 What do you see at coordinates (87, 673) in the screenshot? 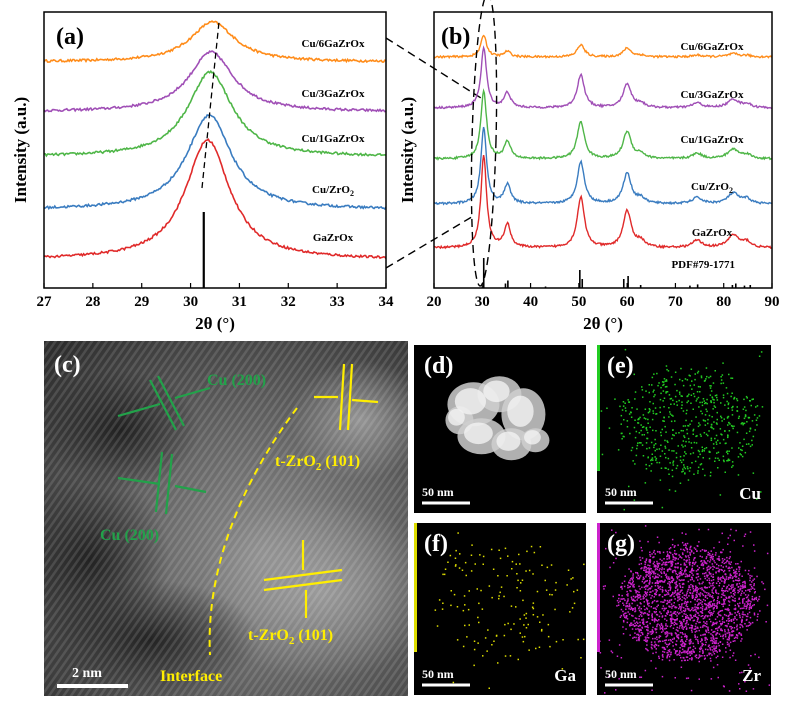
I see `panel-c-scale-label: 2 nm` at bounding box center [87, 673].